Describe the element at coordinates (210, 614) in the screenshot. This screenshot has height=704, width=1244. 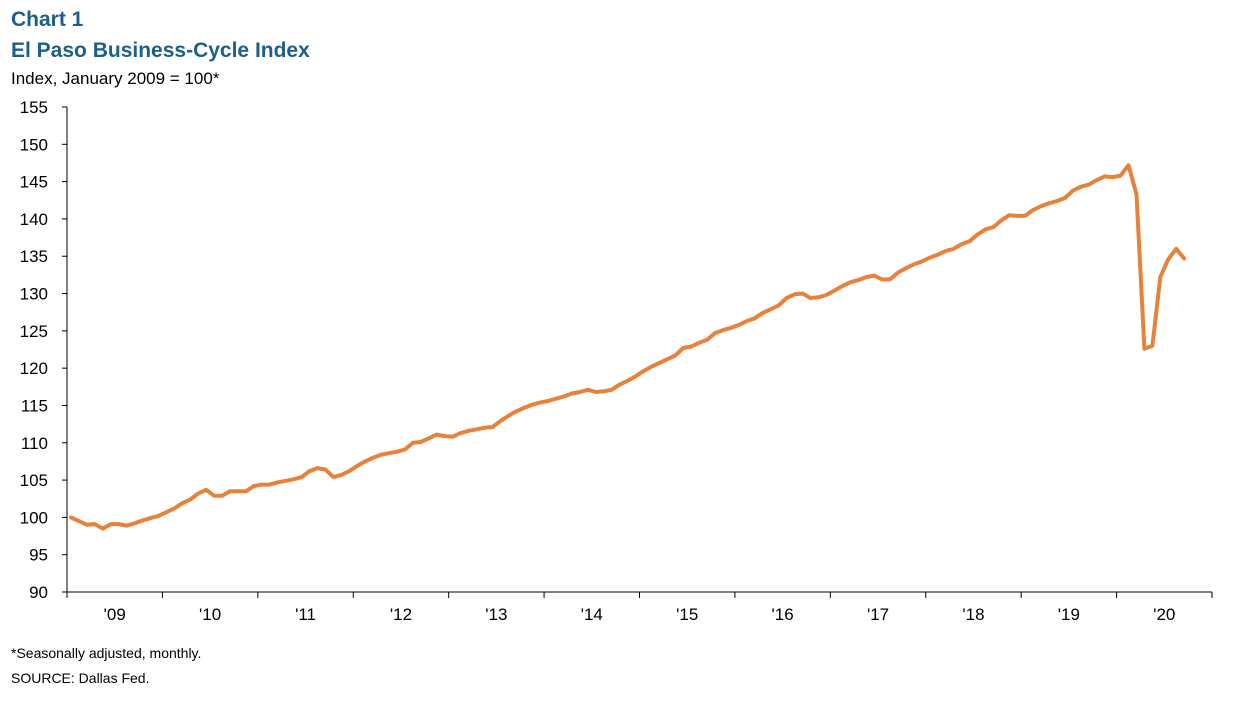
I see `x-tick-label: '10` at that location.